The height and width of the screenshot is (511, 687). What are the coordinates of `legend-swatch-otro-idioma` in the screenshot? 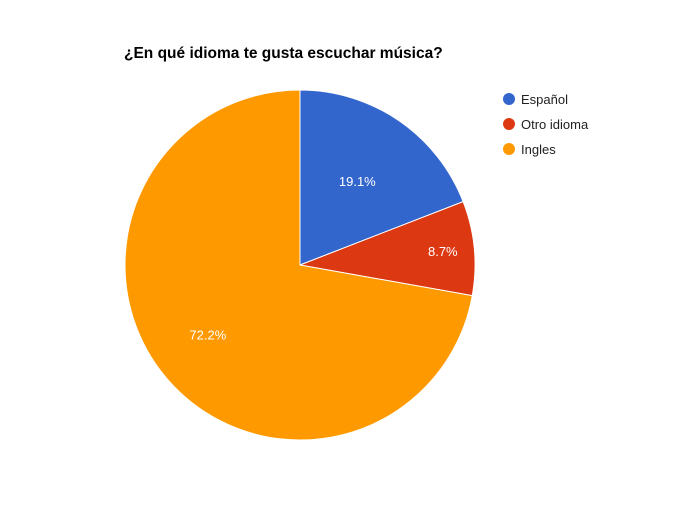 It's located at (509, 124).